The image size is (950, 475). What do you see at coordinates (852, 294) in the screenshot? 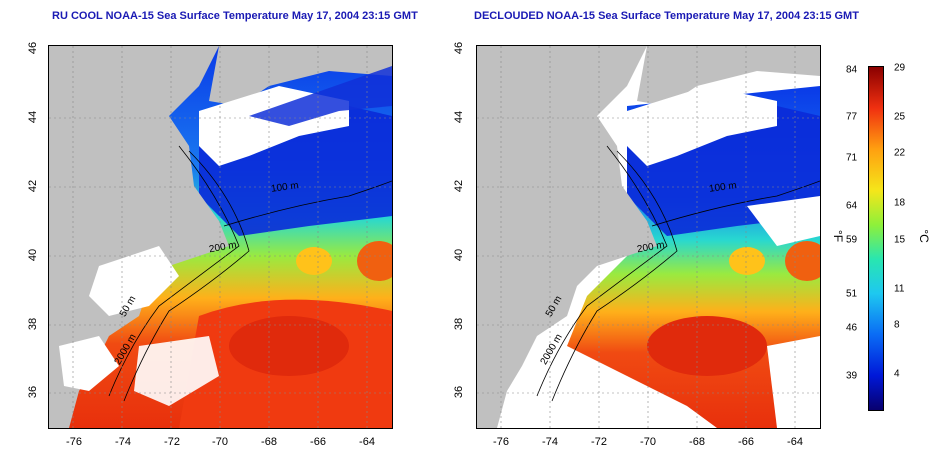
I see `fahrenheit-label: 51` at bounding box center [852, 294].